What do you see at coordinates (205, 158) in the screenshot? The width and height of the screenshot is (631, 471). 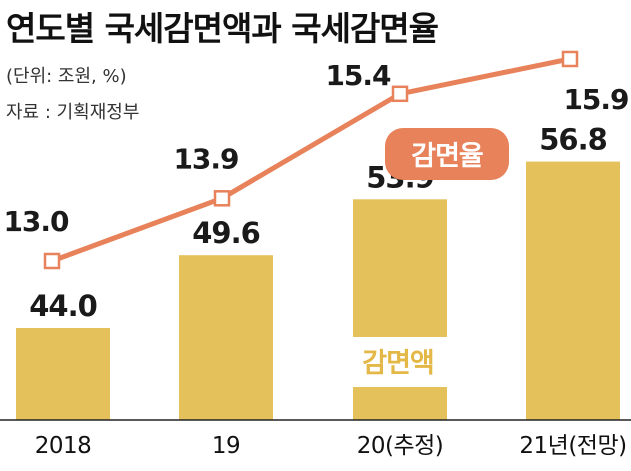 I see `rate-value-label: 13.9` at bounding box center [205, 158].